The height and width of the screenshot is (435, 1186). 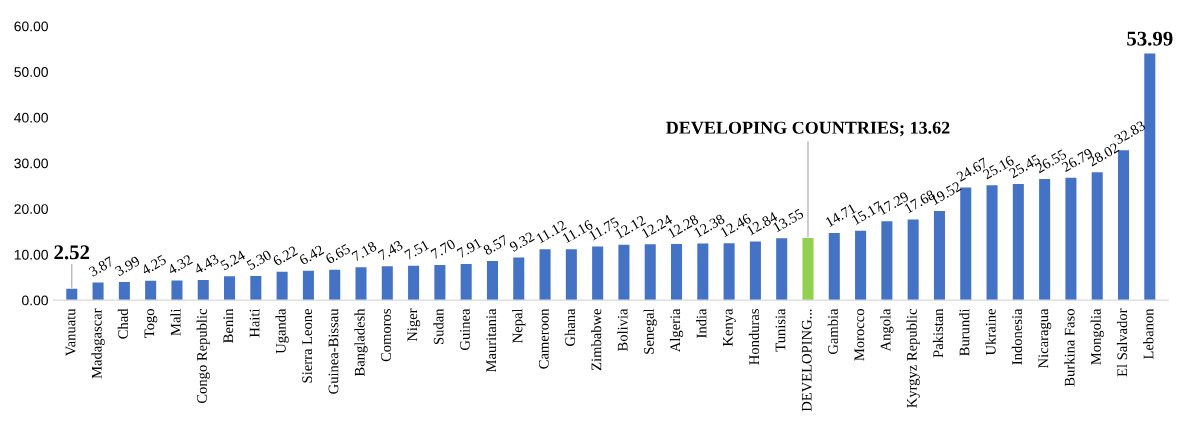 I want to click on x-tick-label: Guinea, so click(x=465, y=329).